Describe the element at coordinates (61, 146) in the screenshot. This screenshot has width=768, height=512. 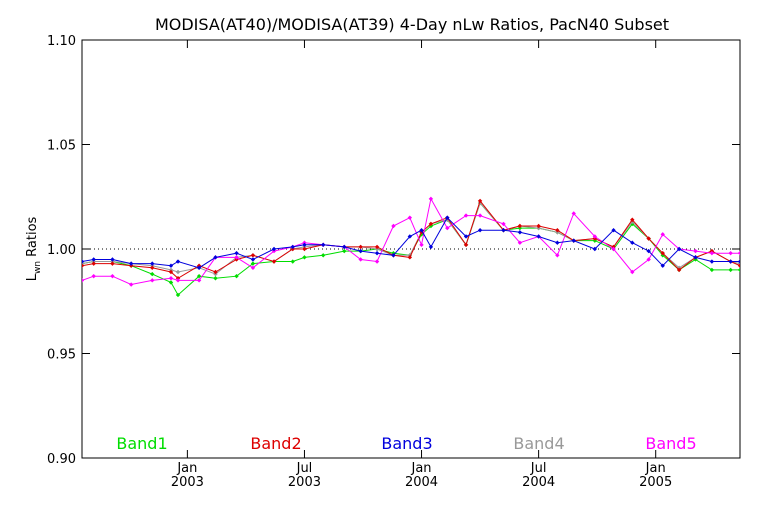
I see `y-tick-label: 1.05` at that location.